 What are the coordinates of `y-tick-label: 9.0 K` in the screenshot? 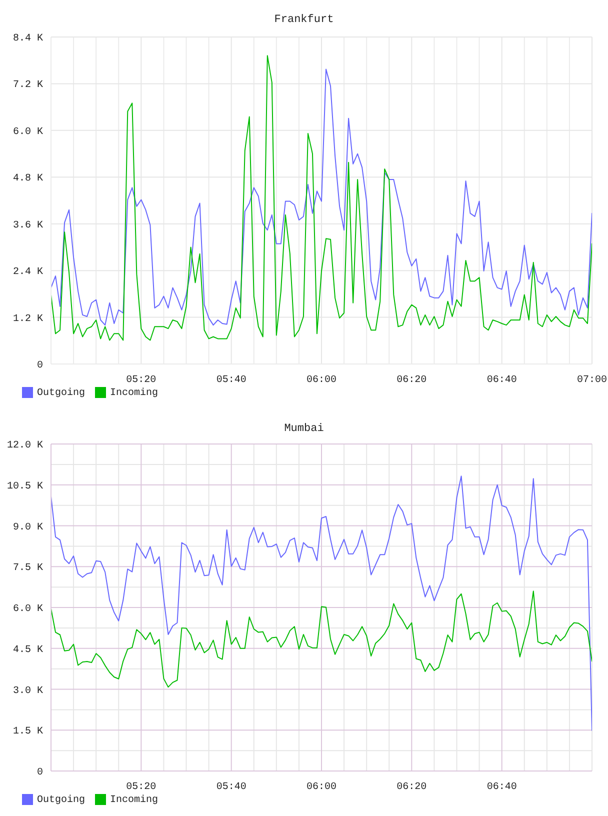 It's located at (27, 528).